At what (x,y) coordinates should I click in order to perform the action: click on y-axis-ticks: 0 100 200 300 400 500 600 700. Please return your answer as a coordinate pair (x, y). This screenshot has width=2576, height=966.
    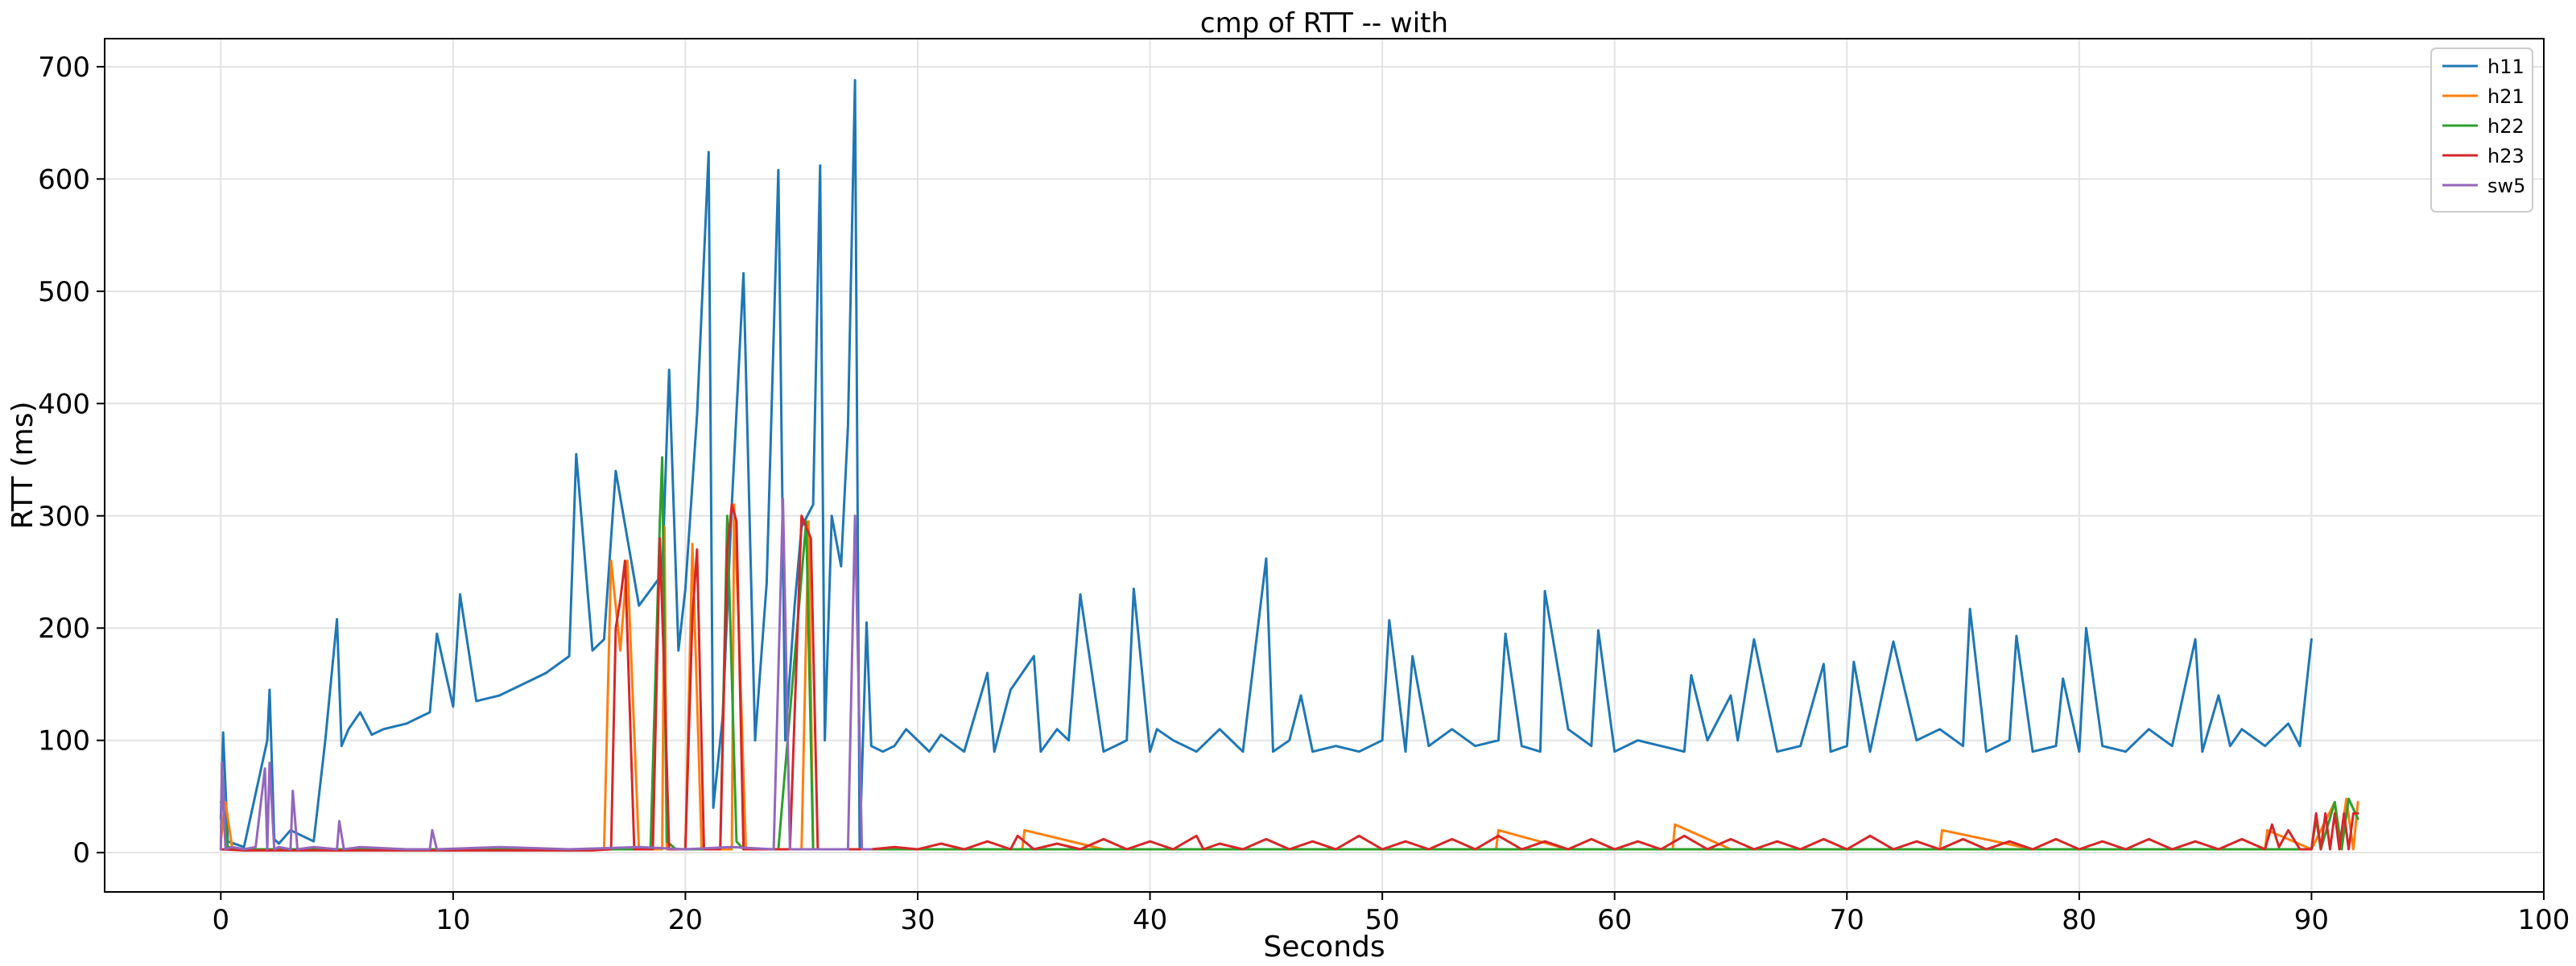
    Looking at the image, I should click on (71, 460).